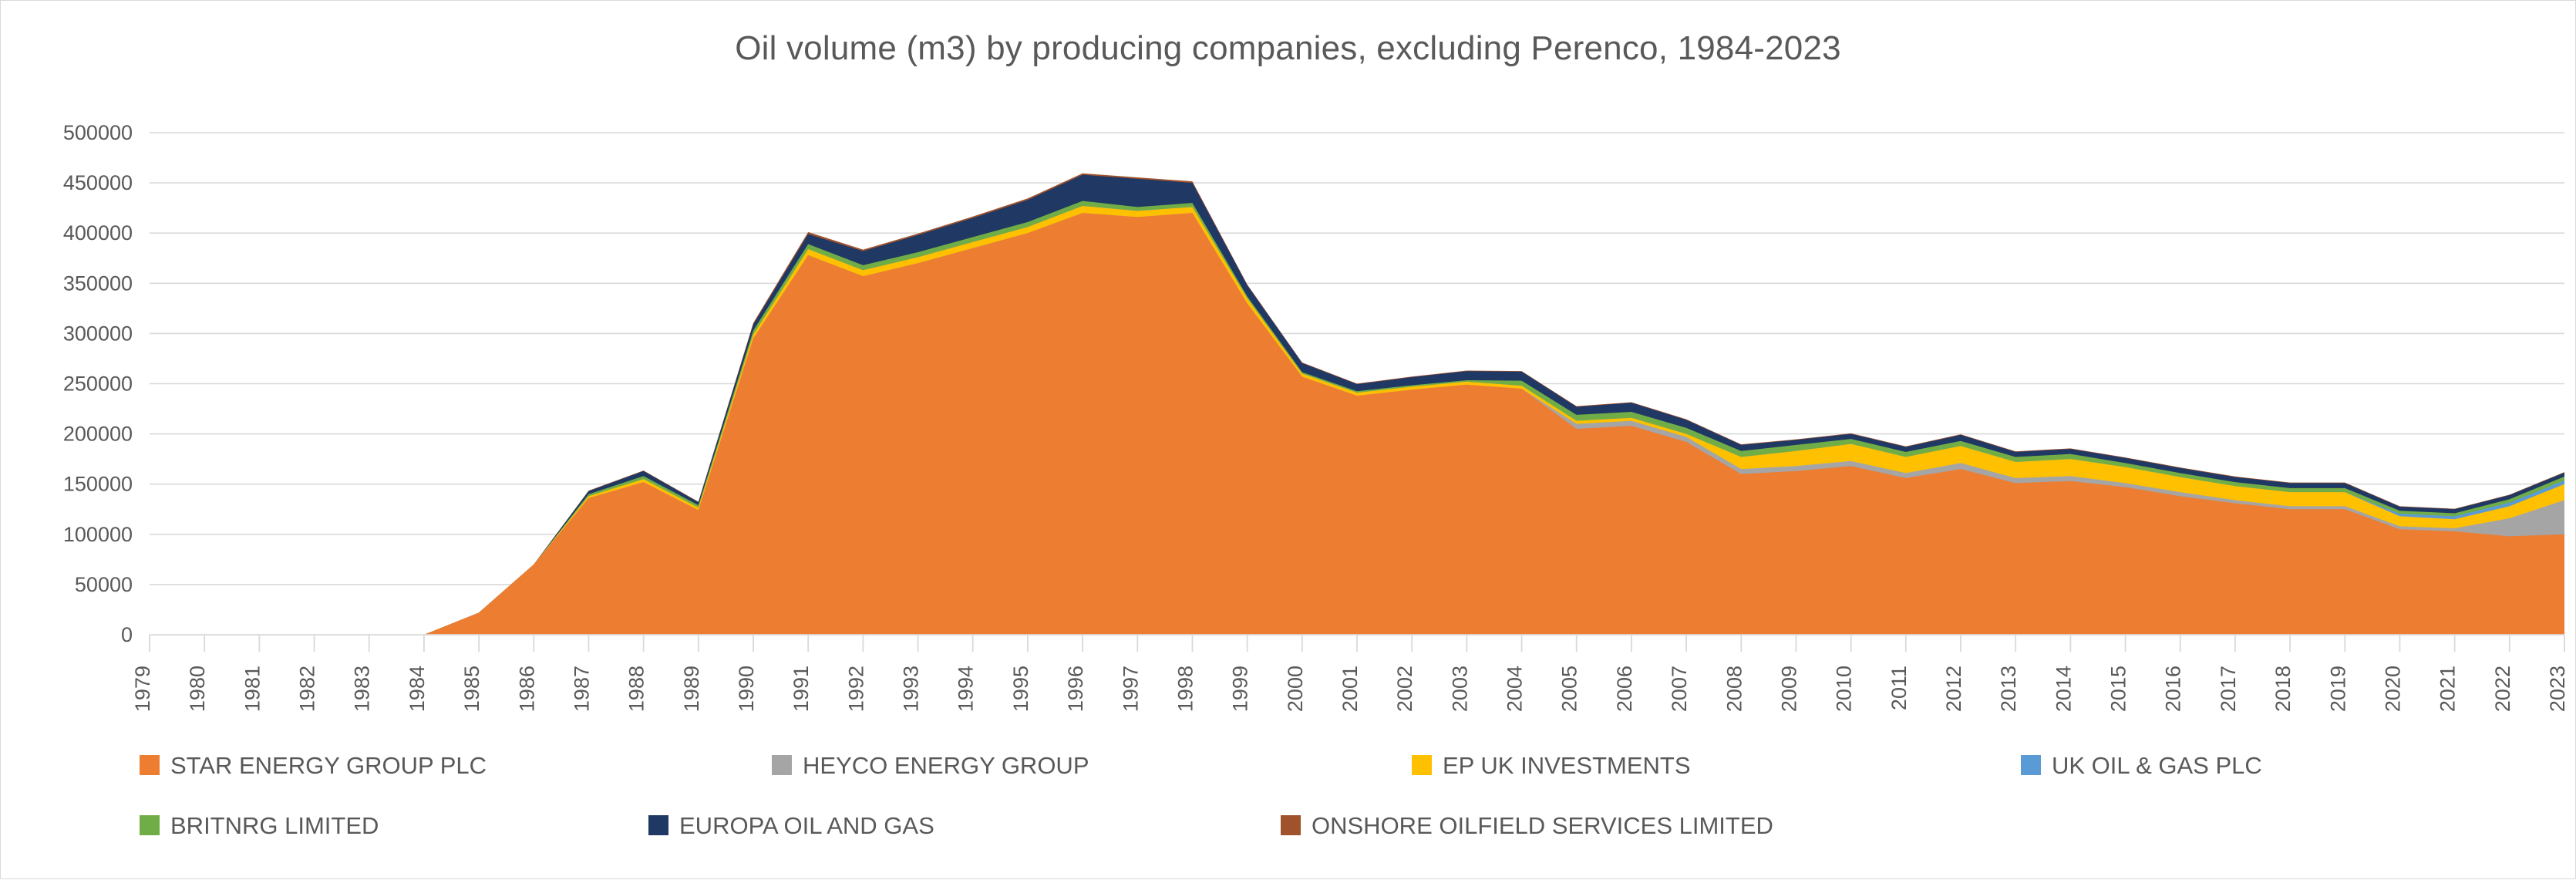 Image resolution: width=2576 pixels, height=880 pixels. Describe the element at coordinates (1241, 689) in the screenshot. I see `x-axis-tick-label: 1999` at that location.